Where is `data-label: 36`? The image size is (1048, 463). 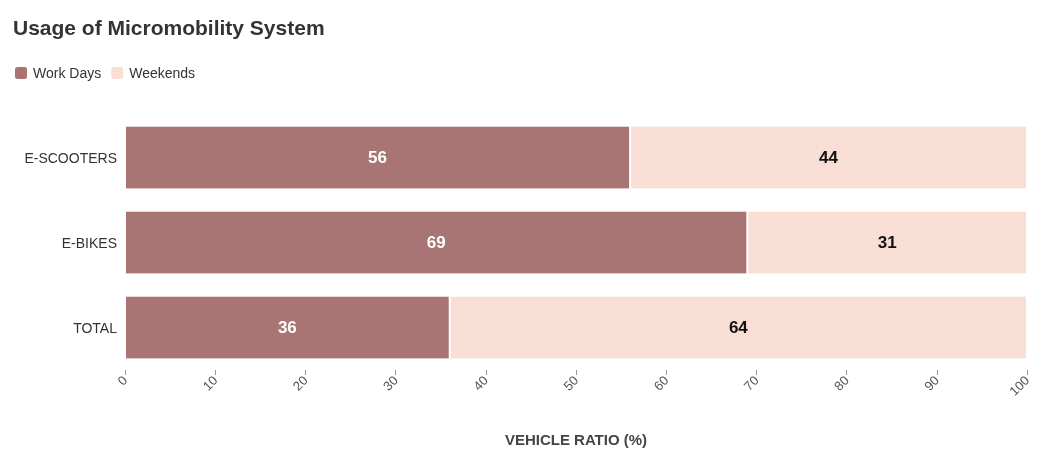
data-label: 36 is located at coordinates (287, 327).